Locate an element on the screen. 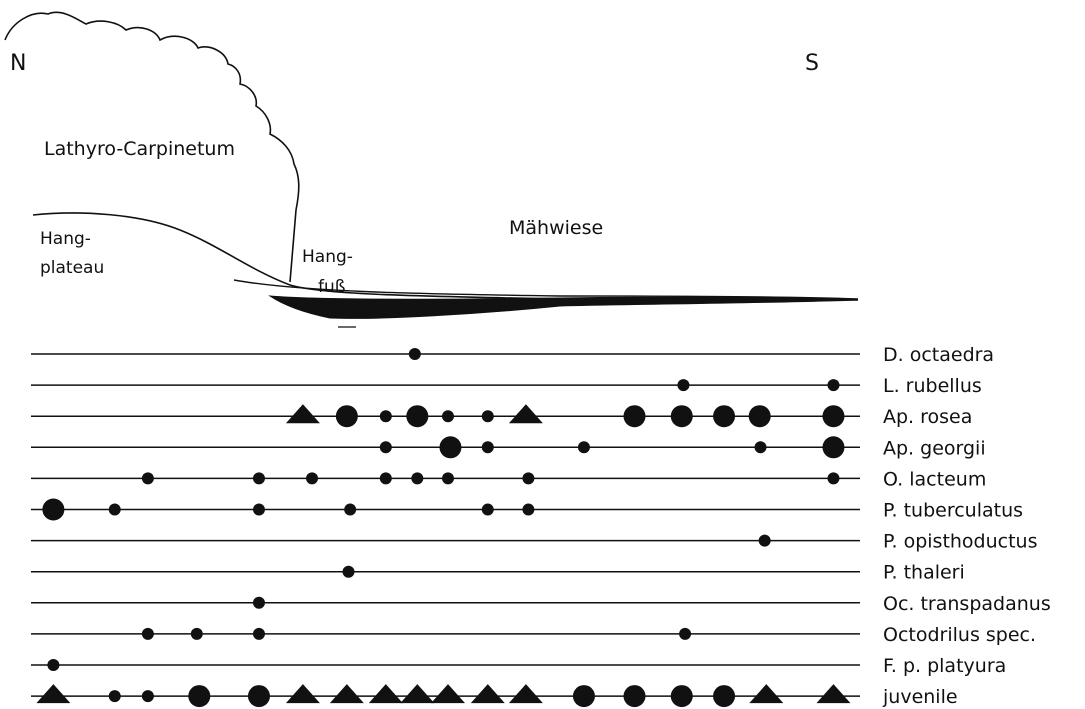  species-row: Octodrilus spec. is located at coordinates (533, 635).